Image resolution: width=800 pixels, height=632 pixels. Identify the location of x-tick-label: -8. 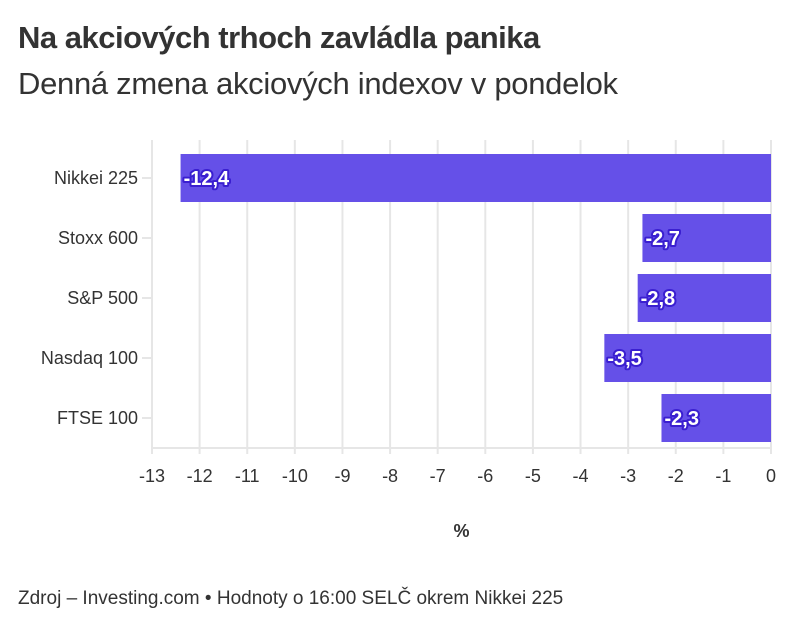
(390, 476).